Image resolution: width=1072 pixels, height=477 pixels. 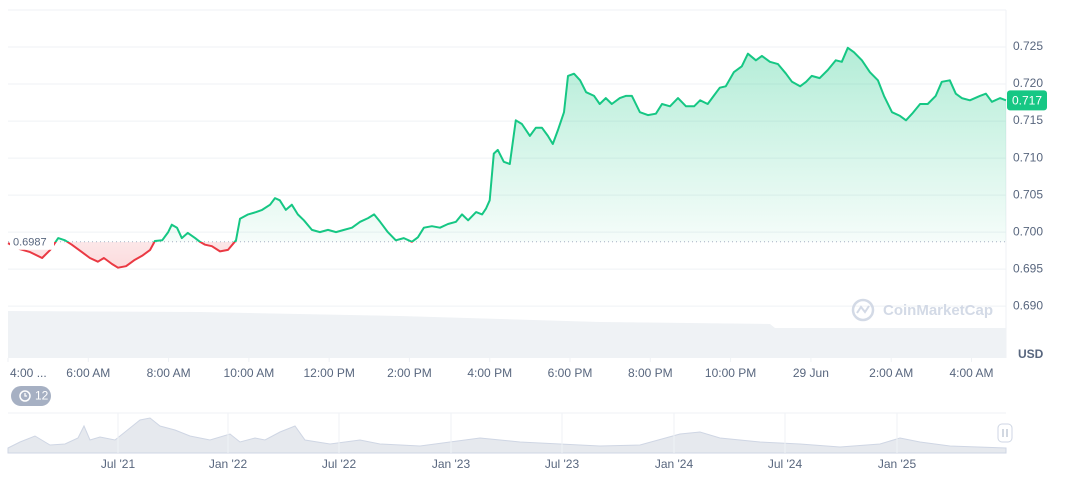 I want to click on last-price-label: 0.717, so click(x=1027, y=101).